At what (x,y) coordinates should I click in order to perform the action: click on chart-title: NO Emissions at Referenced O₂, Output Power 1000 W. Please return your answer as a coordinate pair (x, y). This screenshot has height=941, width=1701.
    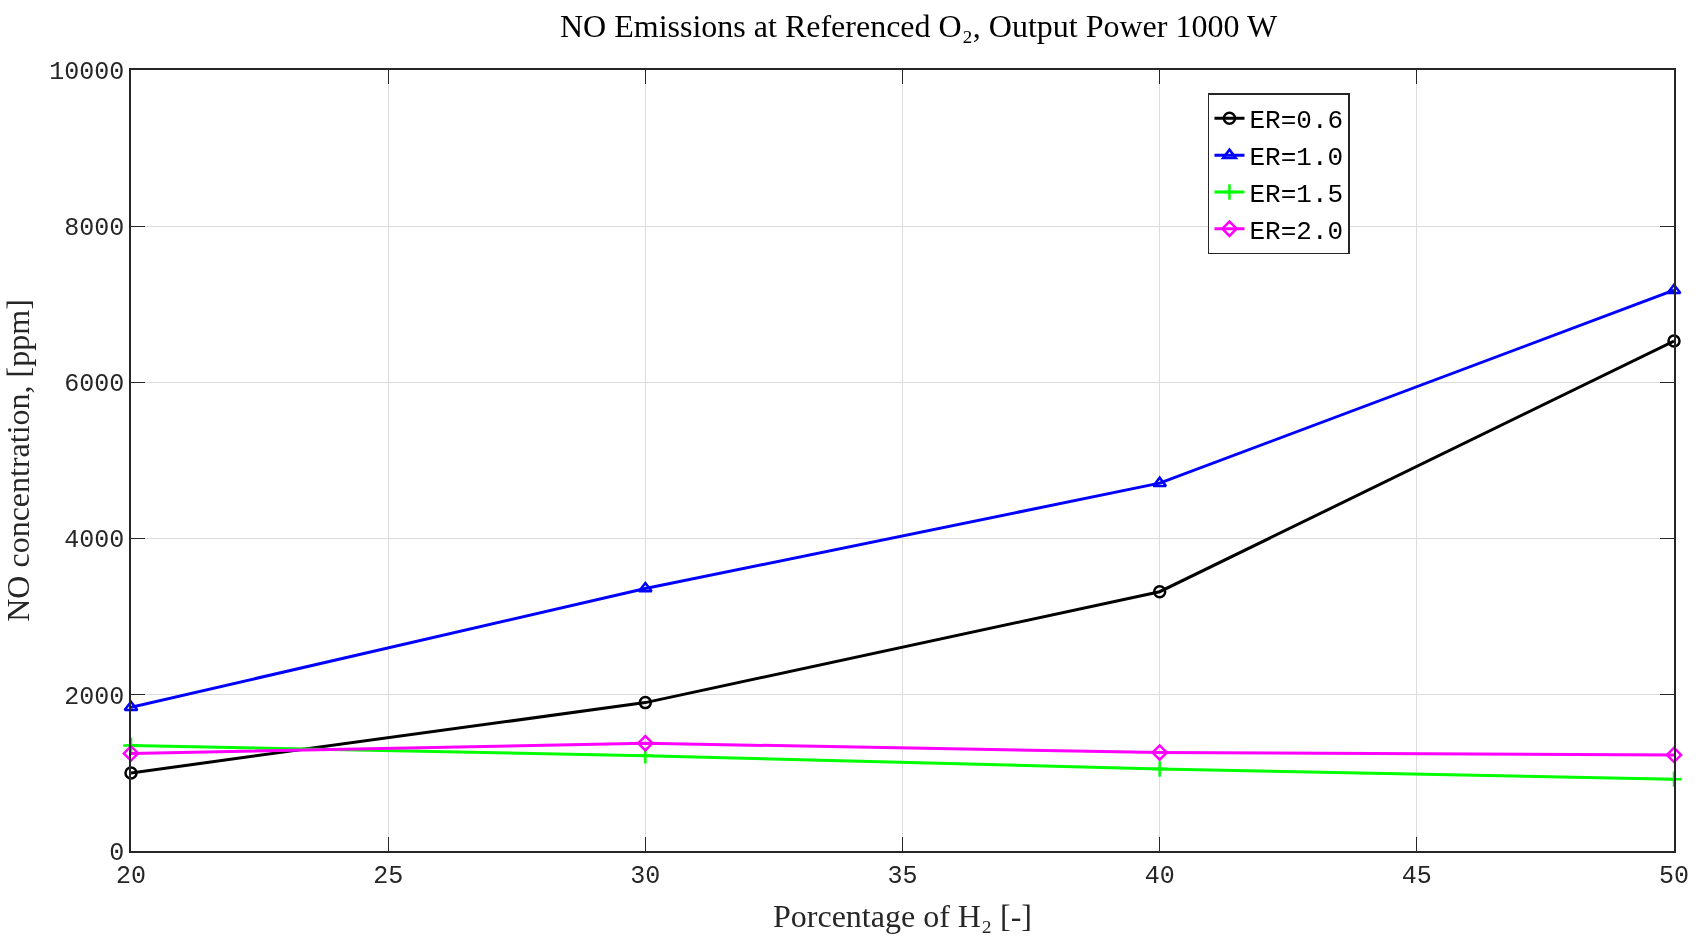
    Looking at the image, I should click on (918, 25).